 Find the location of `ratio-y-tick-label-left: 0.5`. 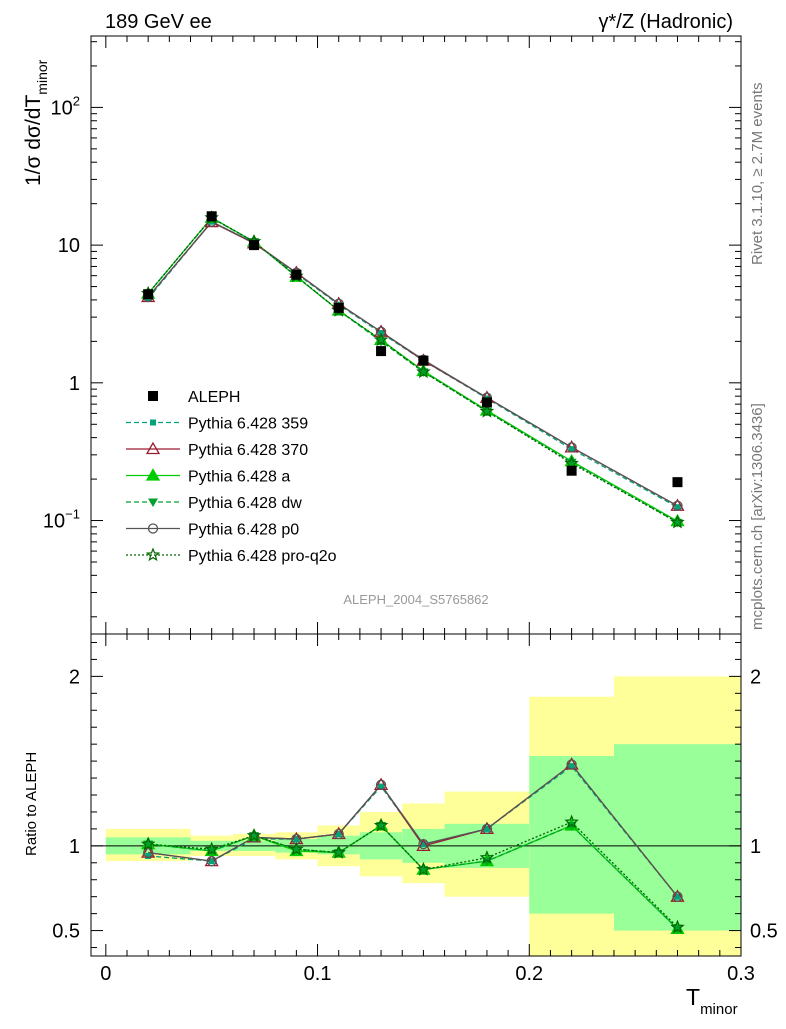

ratio-y-tick-label-left: 0.5 is located at coordinates (66, 932).